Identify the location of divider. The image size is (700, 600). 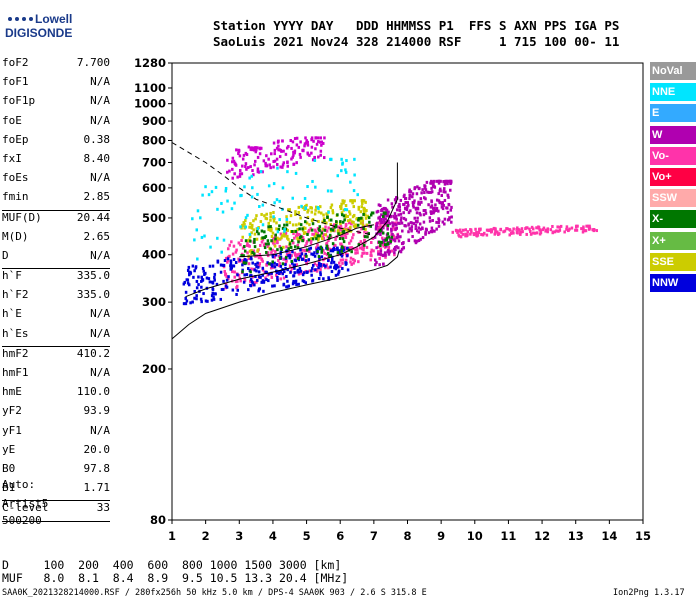
(56, 501).